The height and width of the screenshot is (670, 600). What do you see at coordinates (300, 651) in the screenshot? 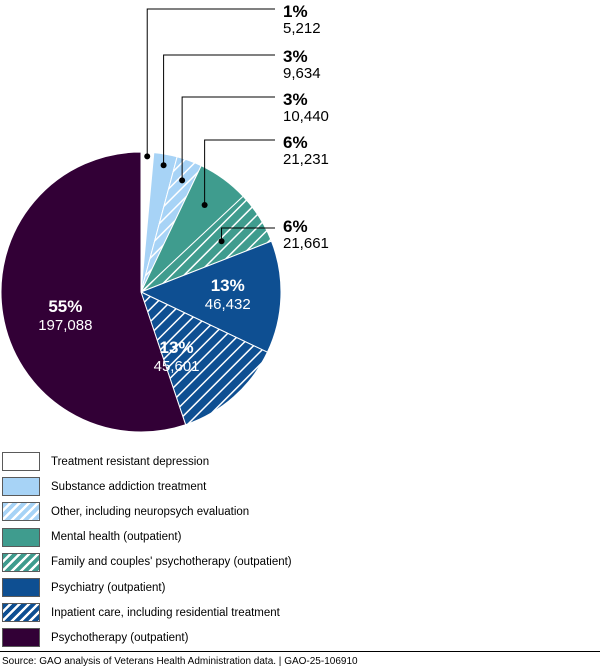
I see `source-divider` at bounding box center [300, 651].